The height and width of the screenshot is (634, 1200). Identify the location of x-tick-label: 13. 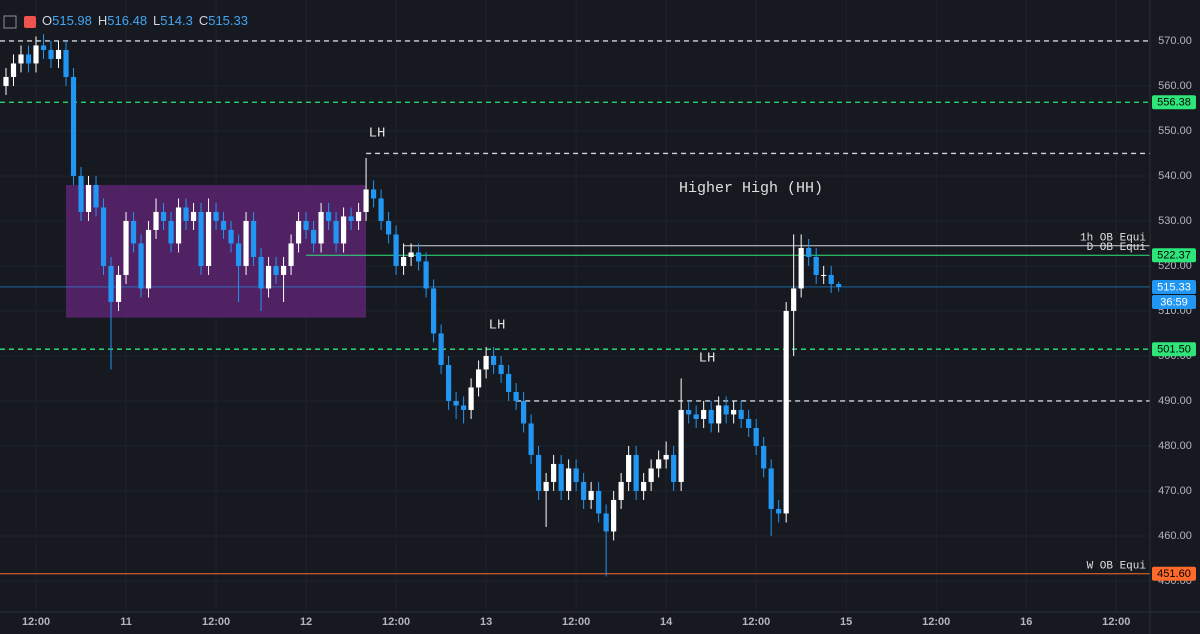
(486, 622).